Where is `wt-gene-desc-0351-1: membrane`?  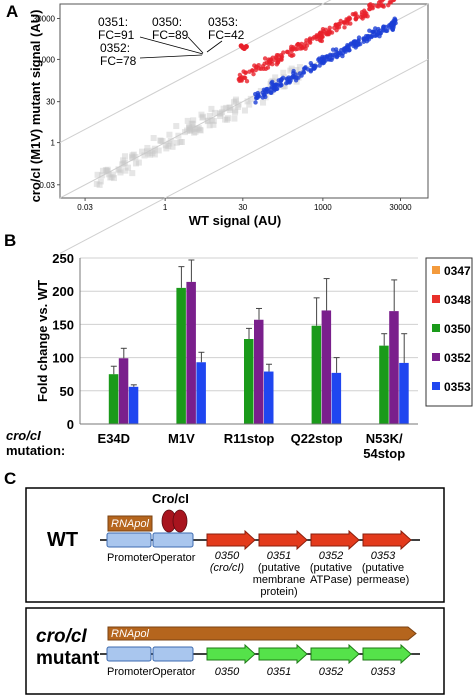 wt-gene-desc-0351-1: membrane is located at coordinates (279, 580).